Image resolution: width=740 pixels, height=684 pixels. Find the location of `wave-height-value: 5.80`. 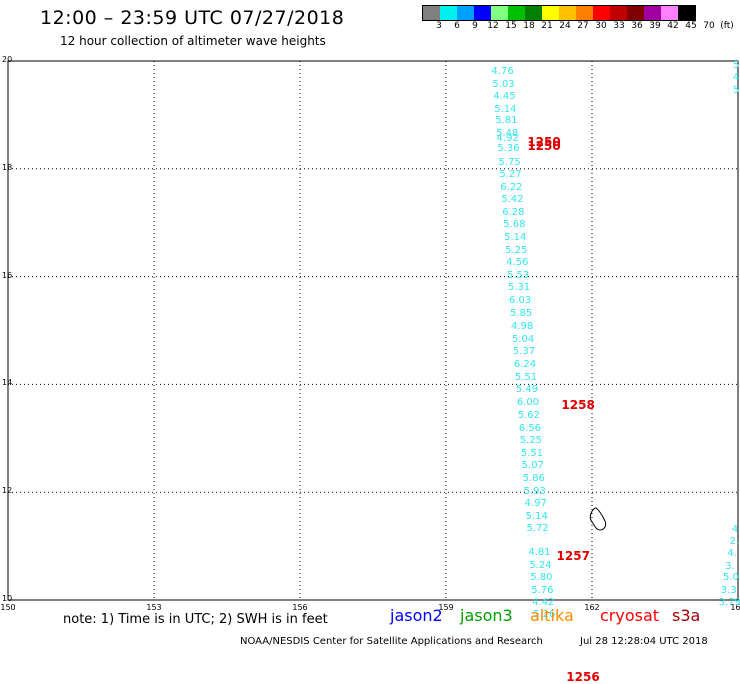

wave-height-value: 5.80 is located at coordinates (541, 578).